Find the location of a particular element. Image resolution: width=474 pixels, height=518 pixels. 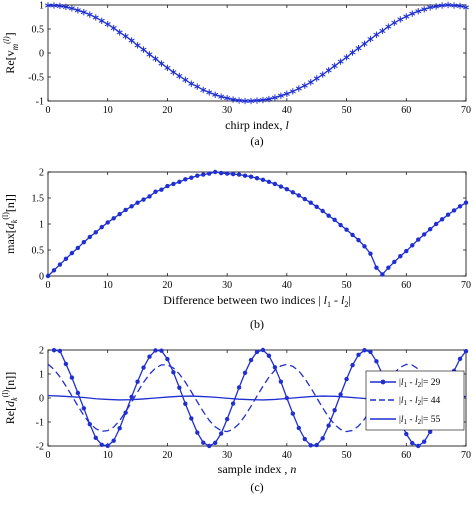

chart-b-ytick-label: 0.5 is located at coordinates (38, 251).